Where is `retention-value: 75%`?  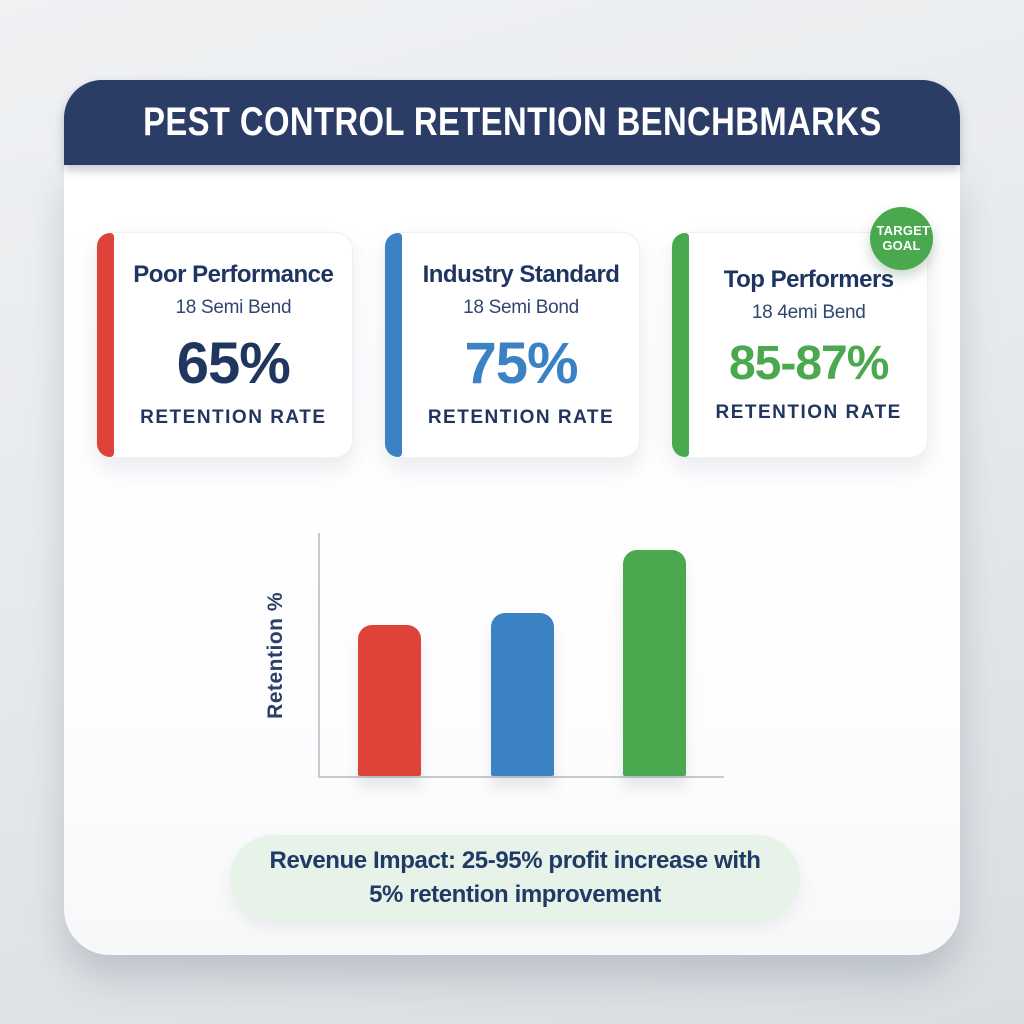 retention-value: 75% is located at coordinates (521, 363).